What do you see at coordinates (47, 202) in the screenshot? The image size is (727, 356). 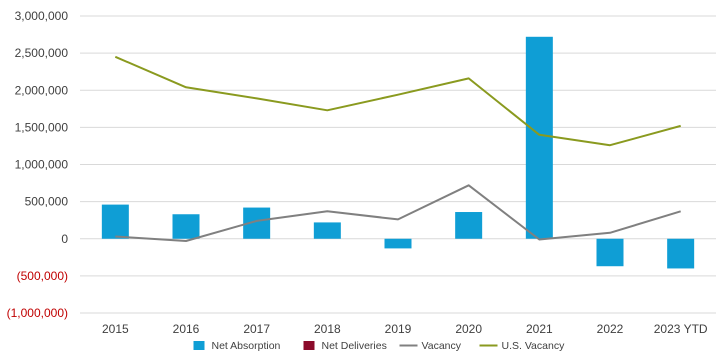 I see `y-tick-label: 500,000` at bounding box center [47, 202].